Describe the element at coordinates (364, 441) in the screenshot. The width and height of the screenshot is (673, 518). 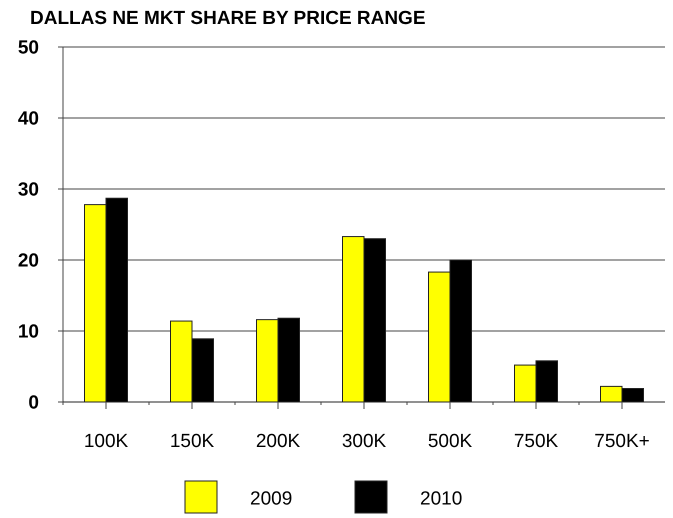
I see `x-tick-label: 300K` at that location.